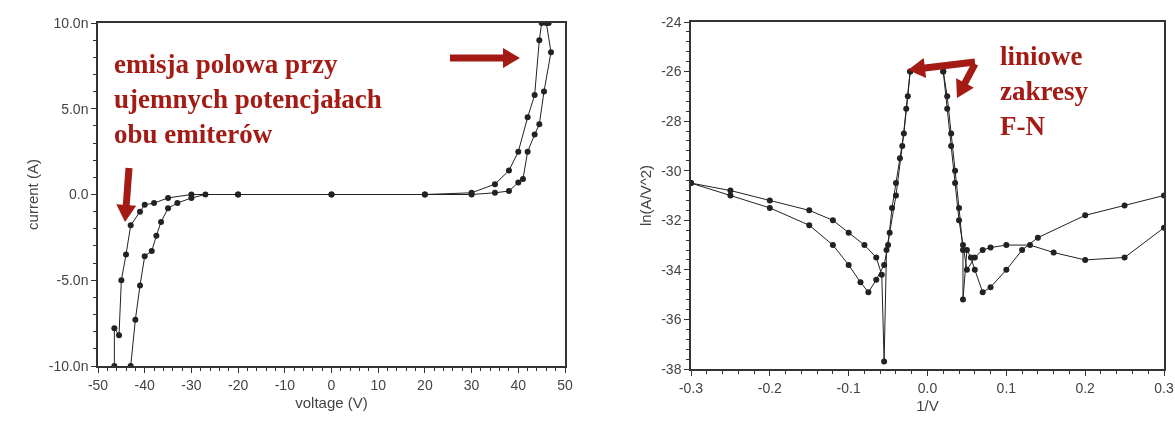 The width and height of the screenshot is (1175, 423). Describe the element at coordinates (78, 194) in the screenshot. I see `y-tick-label: 0.0` at that location.